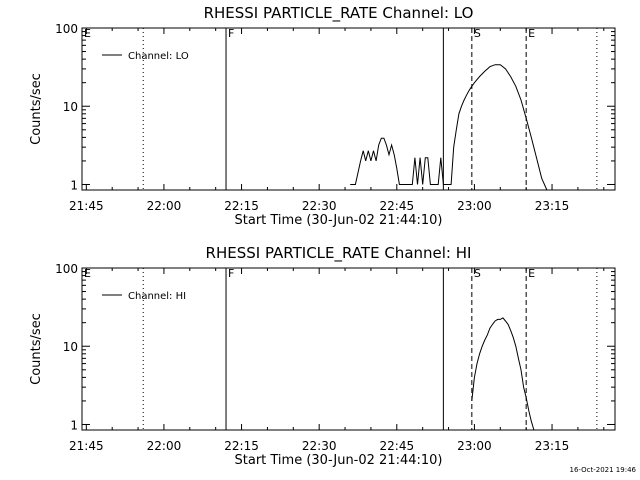  Describe the element at coordinates (602, 470) in the screenshot. I see `footer-timestamp: 16-Oct-2021 19:46` at that location.